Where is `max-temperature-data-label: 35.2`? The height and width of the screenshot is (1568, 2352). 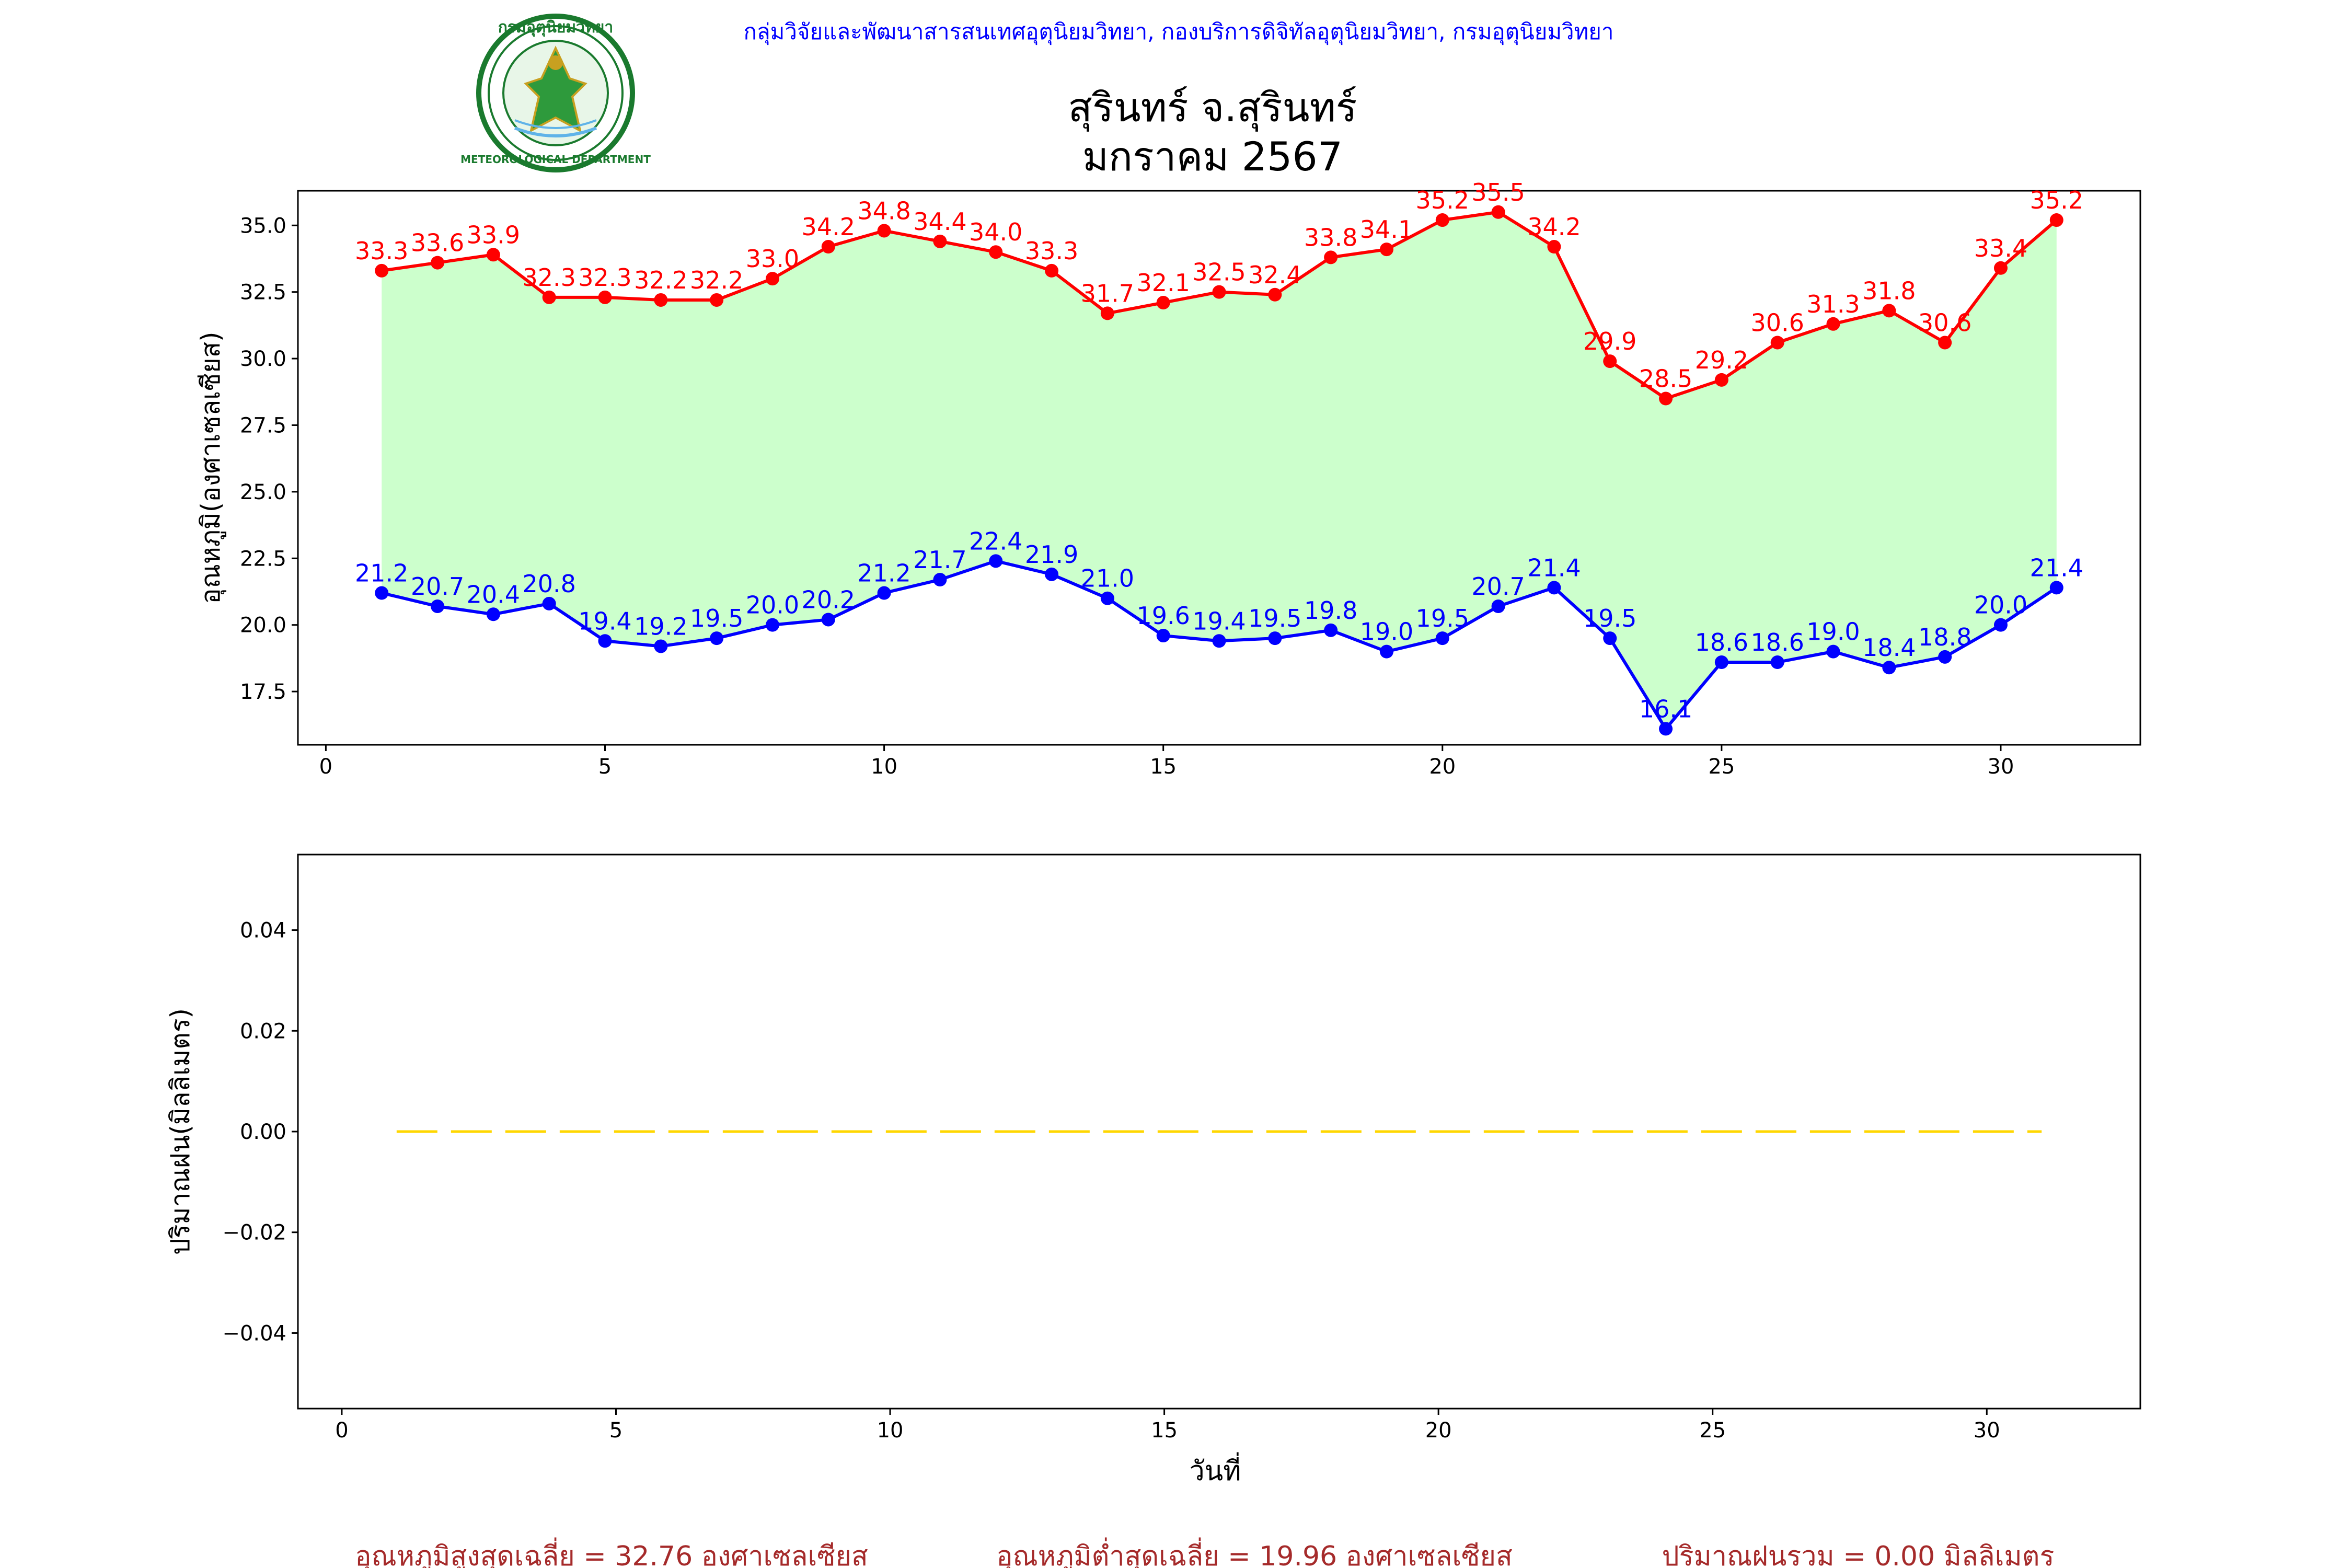
max-temperature-data-label: 35.2 is located at coordinates (2056, 200).